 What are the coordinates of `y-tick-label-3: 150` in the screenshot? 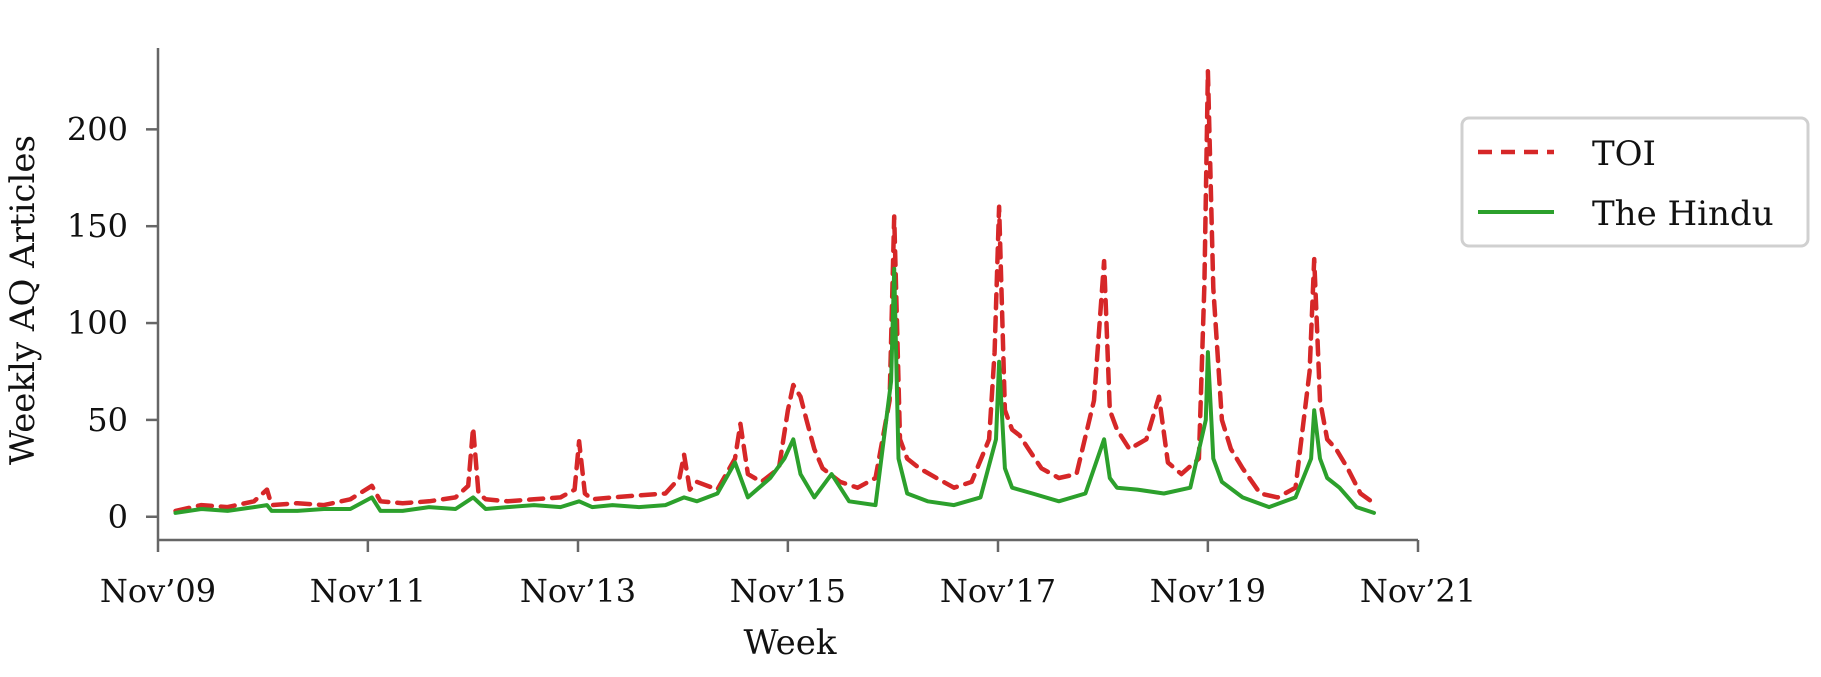 It's located at (97, 226).